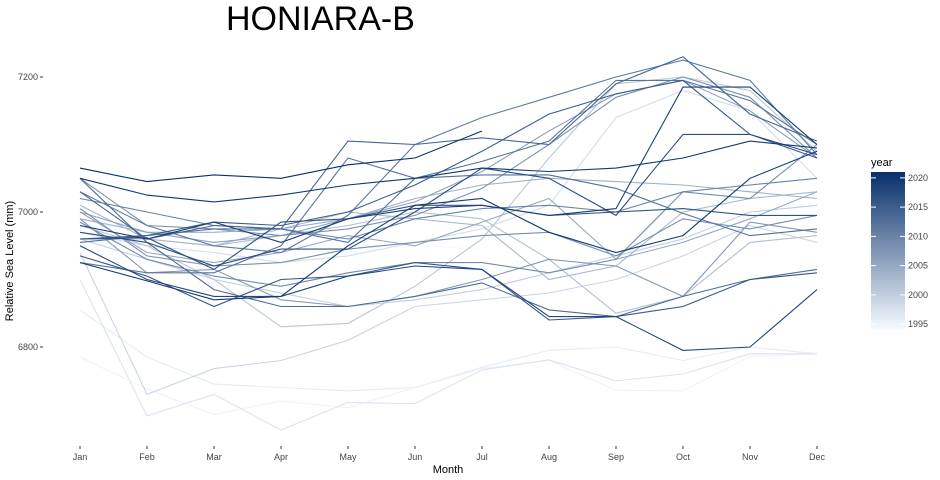 This screenshot has height=480, width=940. I want to click on y-axis: 6800 7000 7200, so click(30, 212).